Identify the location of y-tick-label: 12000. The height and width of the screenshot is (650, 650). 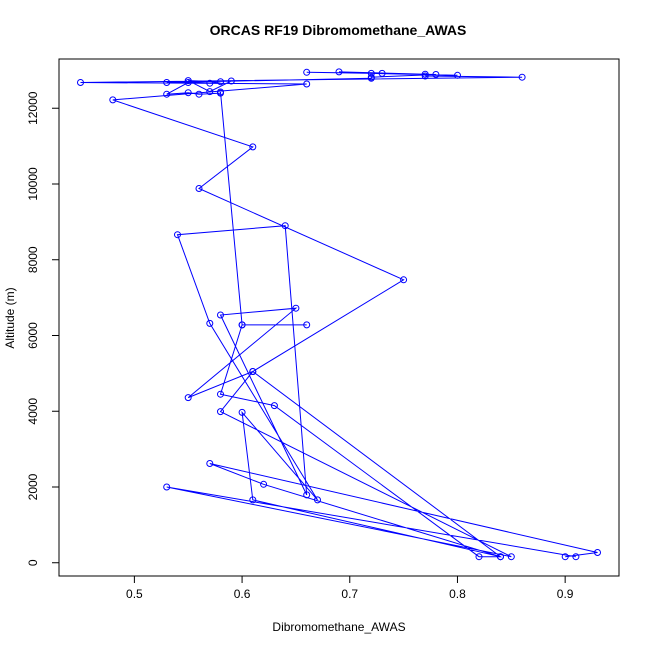
(33, 108).